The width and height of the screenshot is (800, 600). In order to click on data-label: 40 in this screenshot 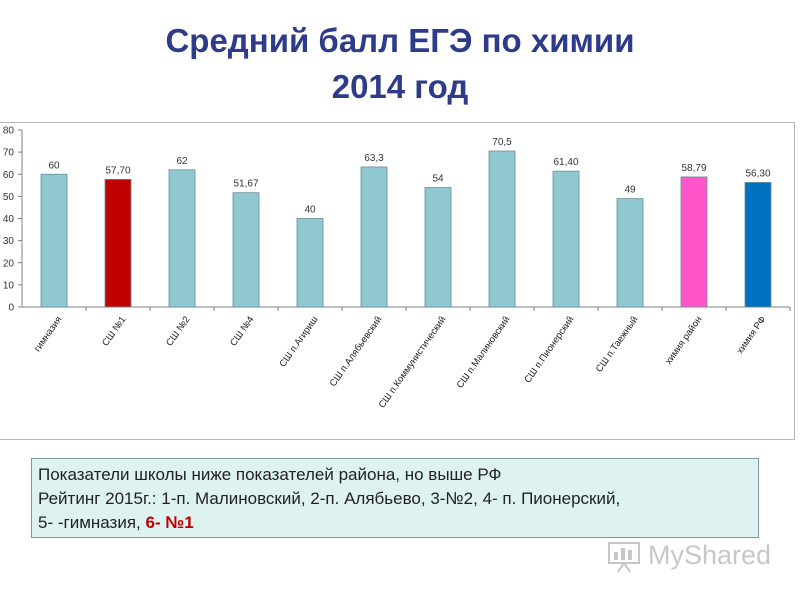, I will do `click(310, 210)`.